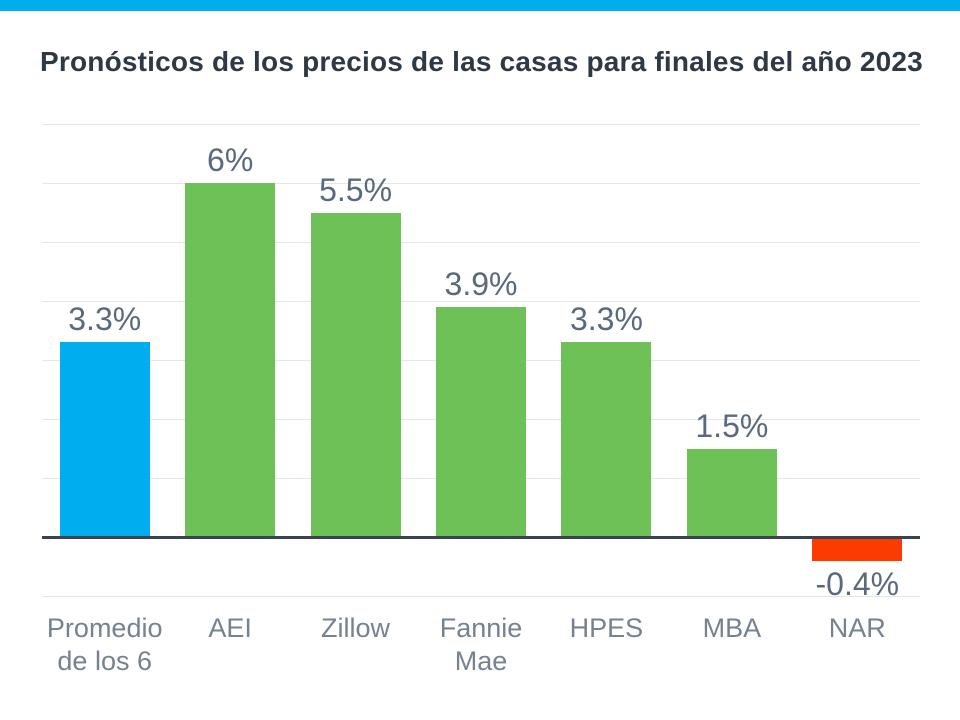 The height and width of the screenshot is (720, 960). Describe the element at coordinates (104, 644) in the screenshot. I see `category-label-promedio-de-los-6: Promedio de los 6` at that location.